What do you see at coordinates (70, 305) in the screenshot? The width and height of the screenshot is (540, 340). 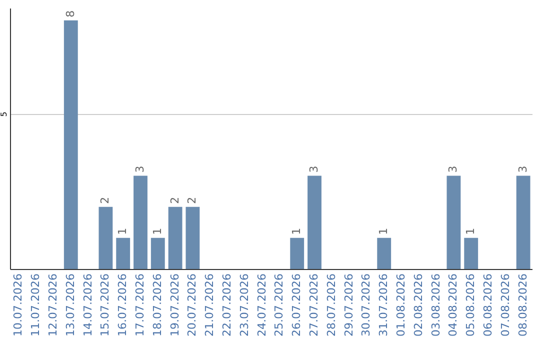 I see `x-tick-label: 13.07.2026` at bounding box center [70, 305].